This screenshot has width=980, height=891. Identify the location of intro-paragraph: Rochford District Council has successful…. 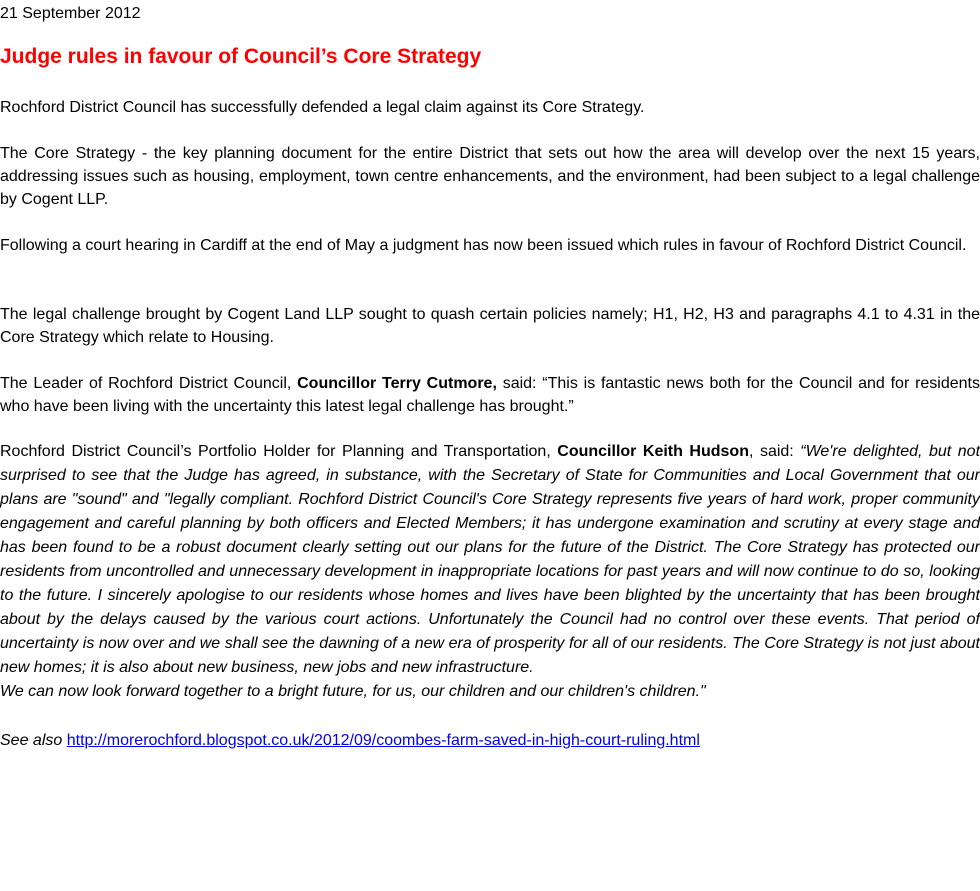
(322, 107).